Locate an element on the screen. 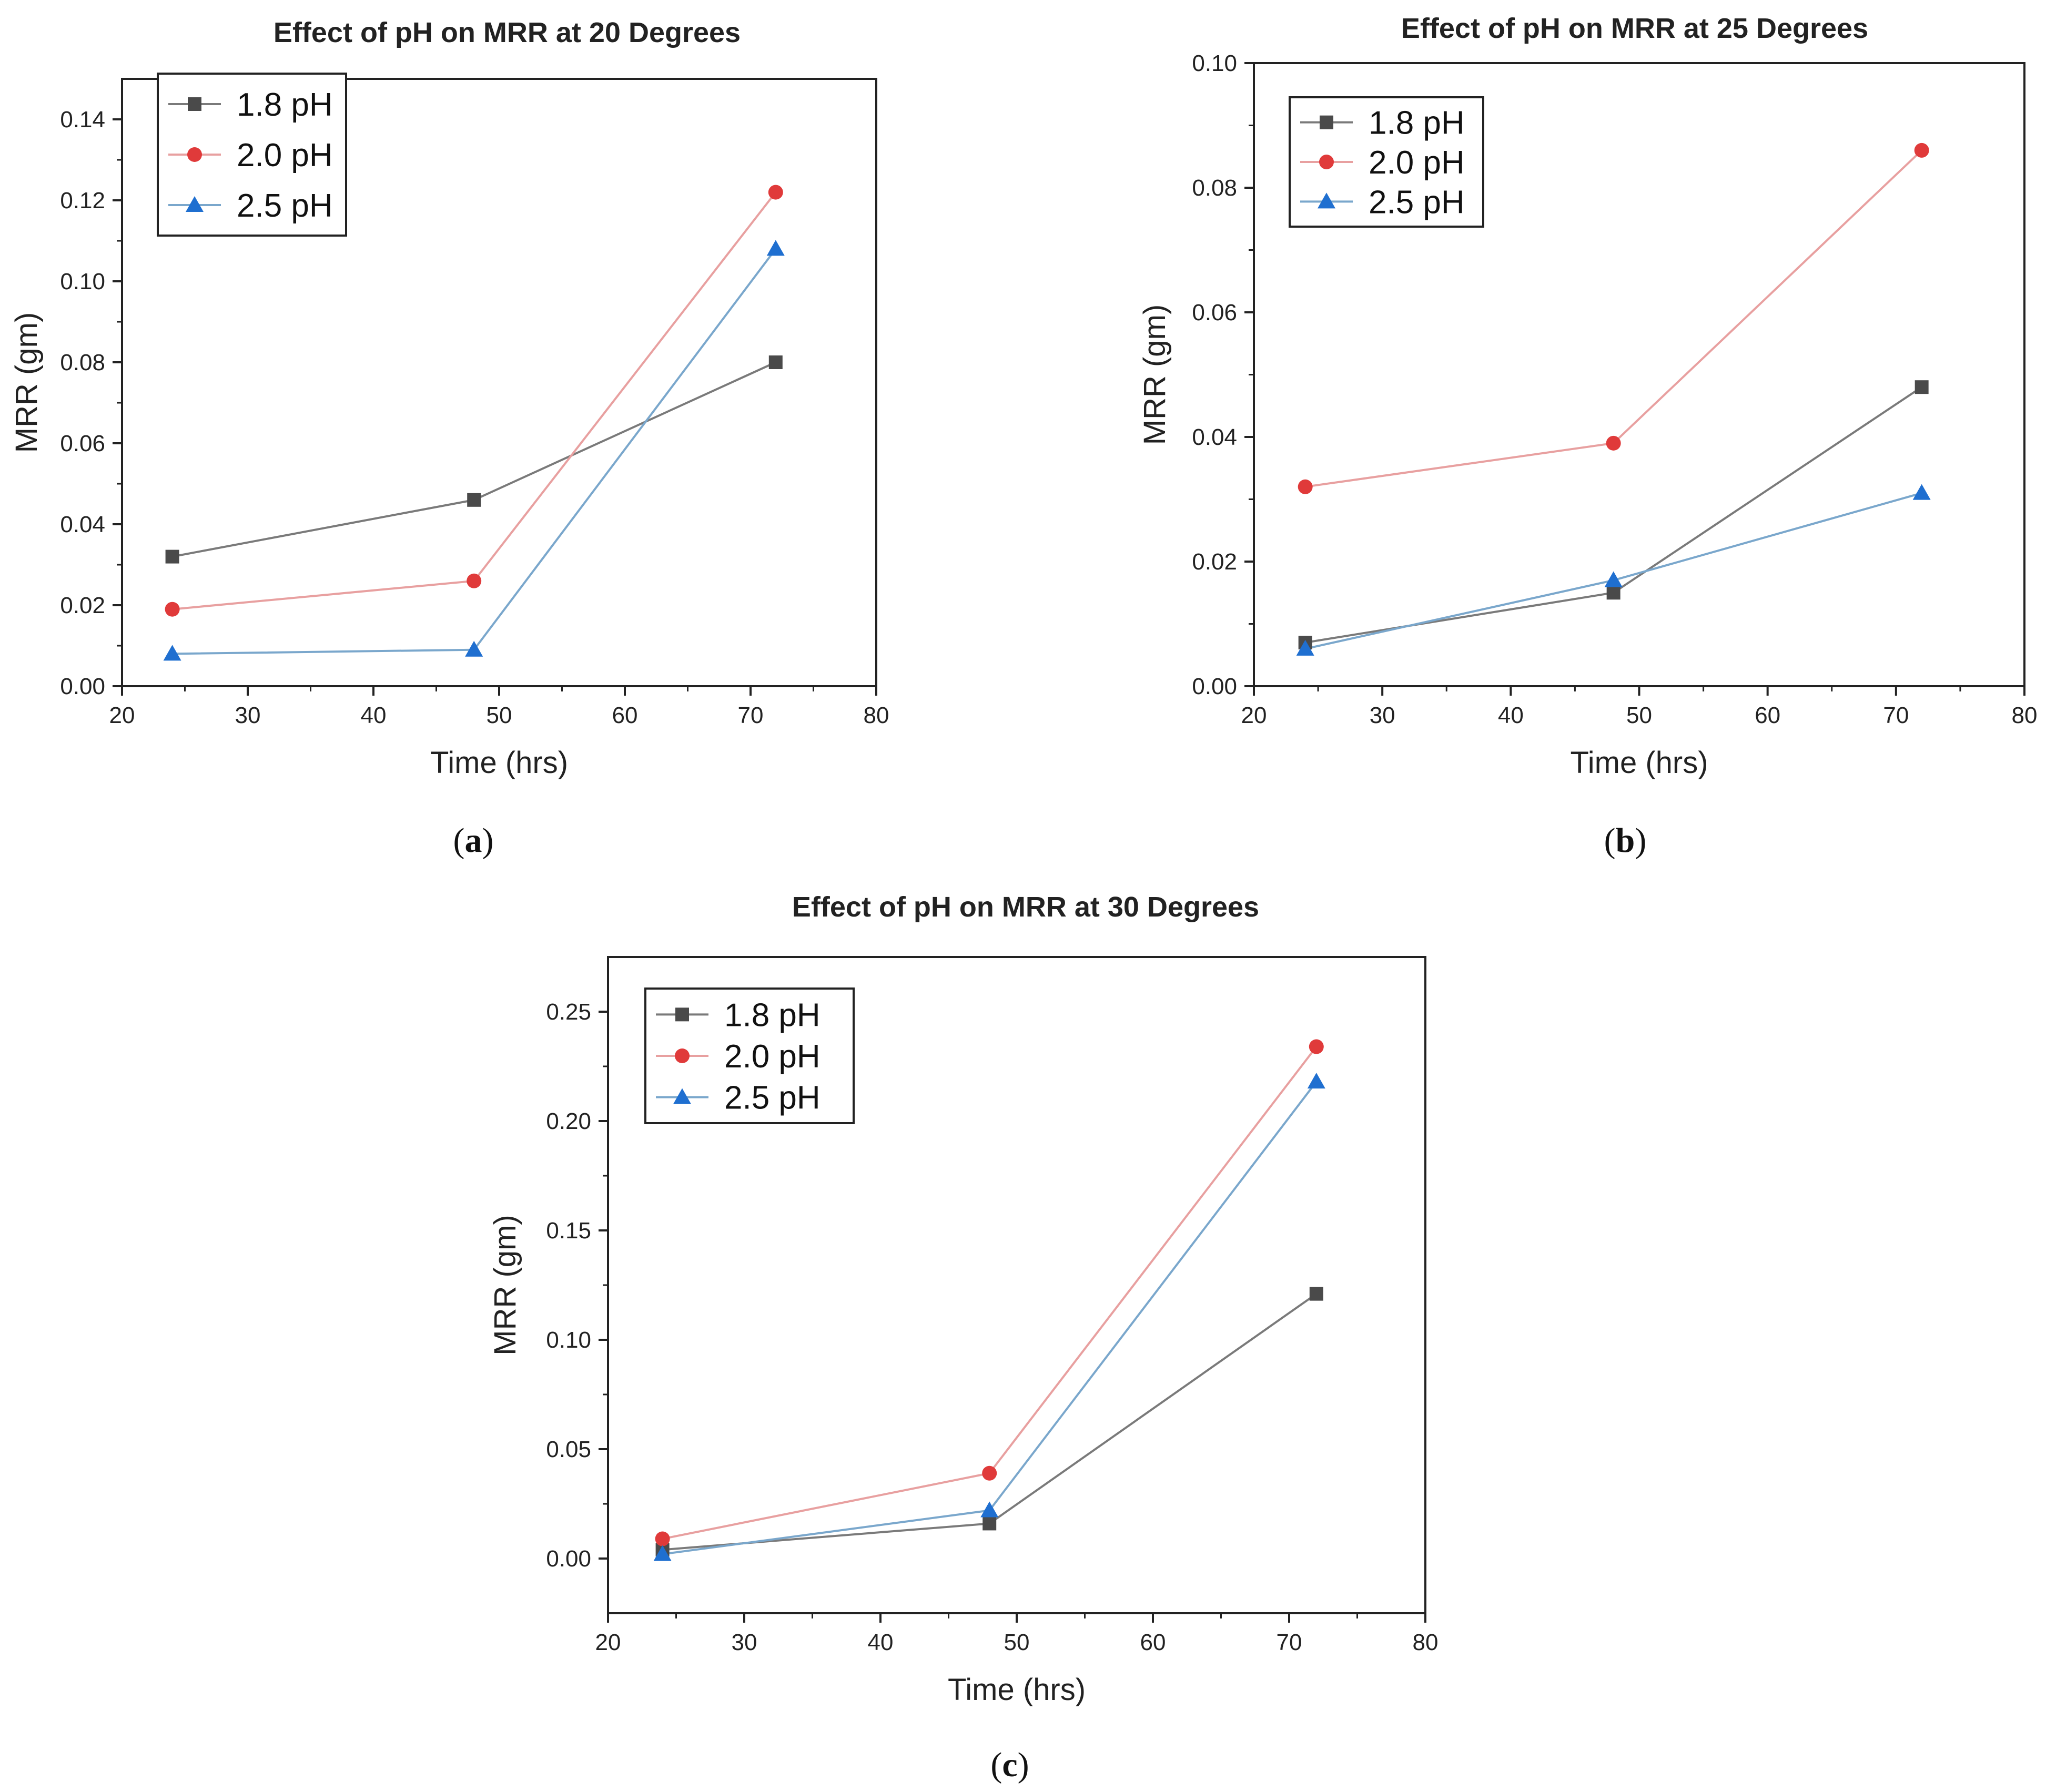  chart-title: Effect of pH on MRR at 25 Degrees is located at coordinates (1635, 28).